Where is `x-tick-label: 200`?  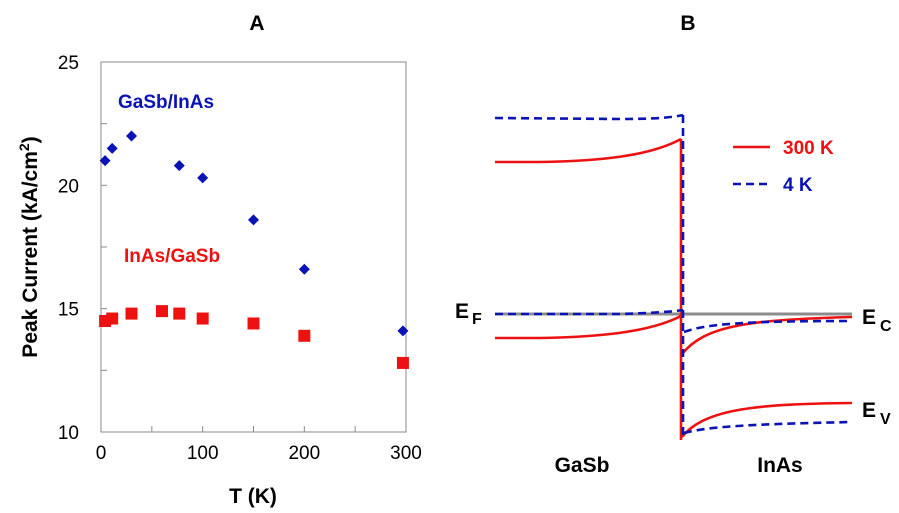 x-tick-label: 200 is located at coordinates (304, 453).